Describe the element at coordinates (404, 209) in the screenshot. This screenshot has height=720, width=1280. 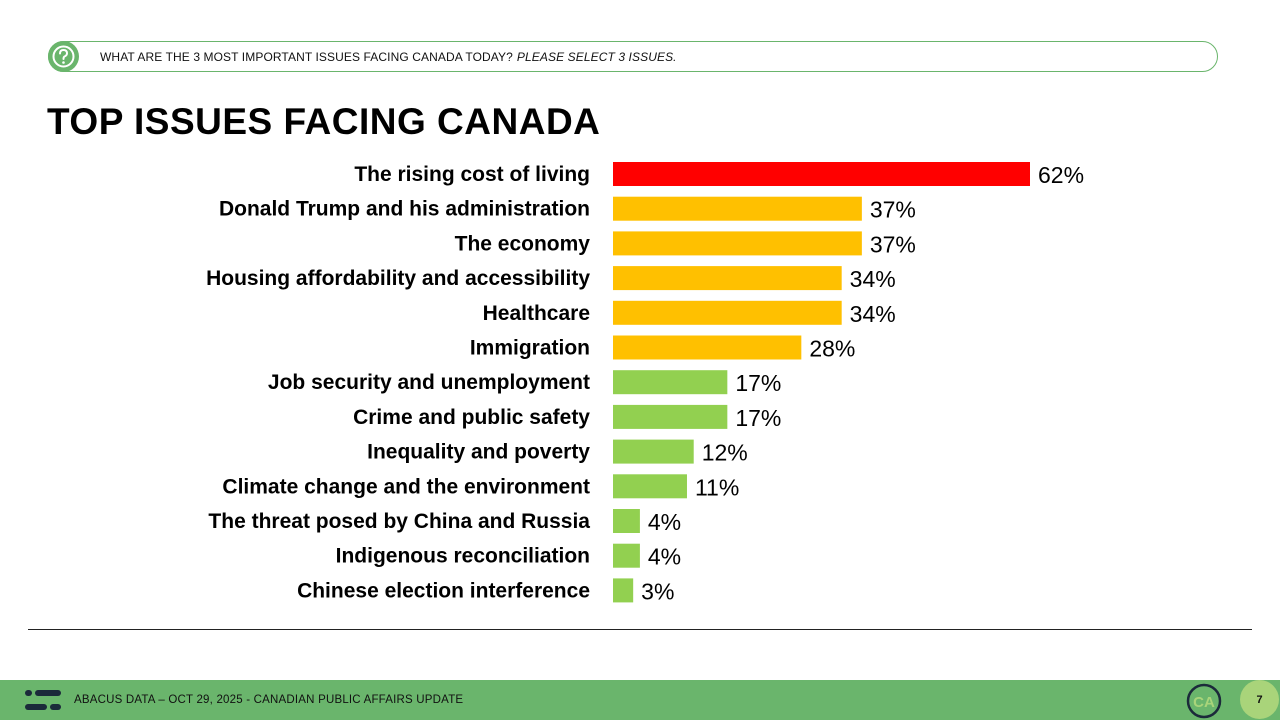
I see `category-label: Donald Trump and his administration` at that location.